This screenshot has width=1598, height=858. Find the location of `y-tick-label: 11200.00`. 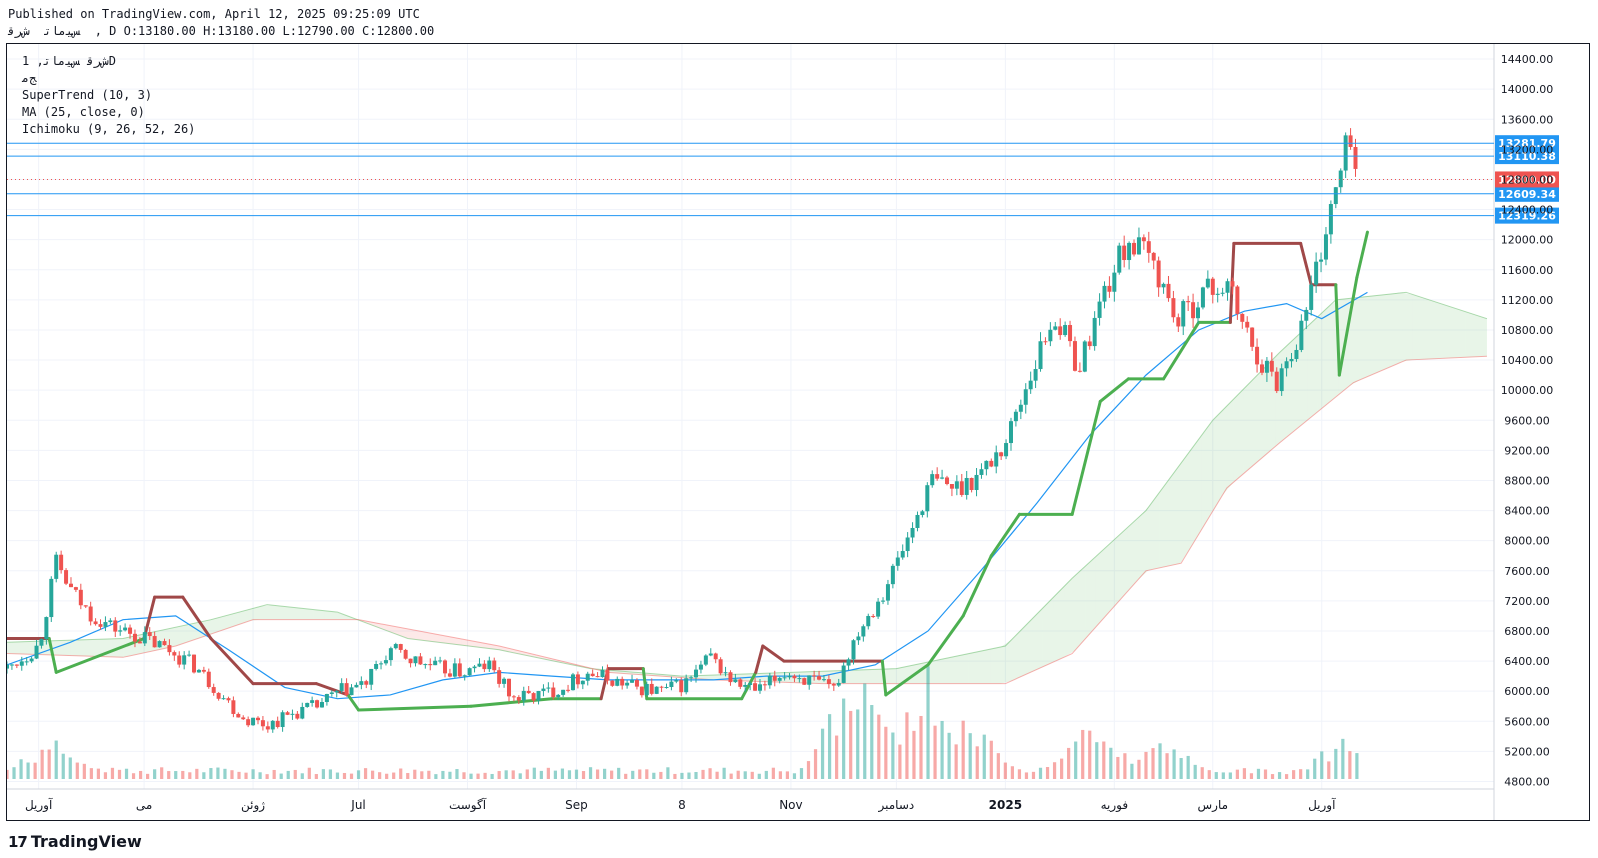

y-tick-label: 11200.00 is located at coordinates (1527, 300).